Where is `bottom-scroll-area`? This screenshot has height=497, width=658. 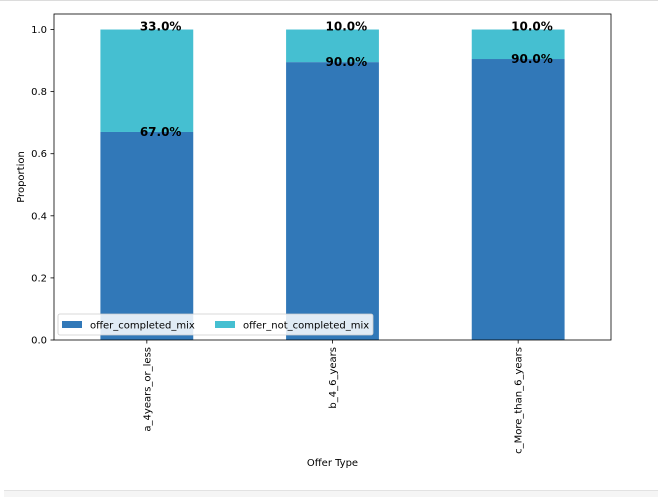
bottom-scroll-area is located at coordinates (331, 493).